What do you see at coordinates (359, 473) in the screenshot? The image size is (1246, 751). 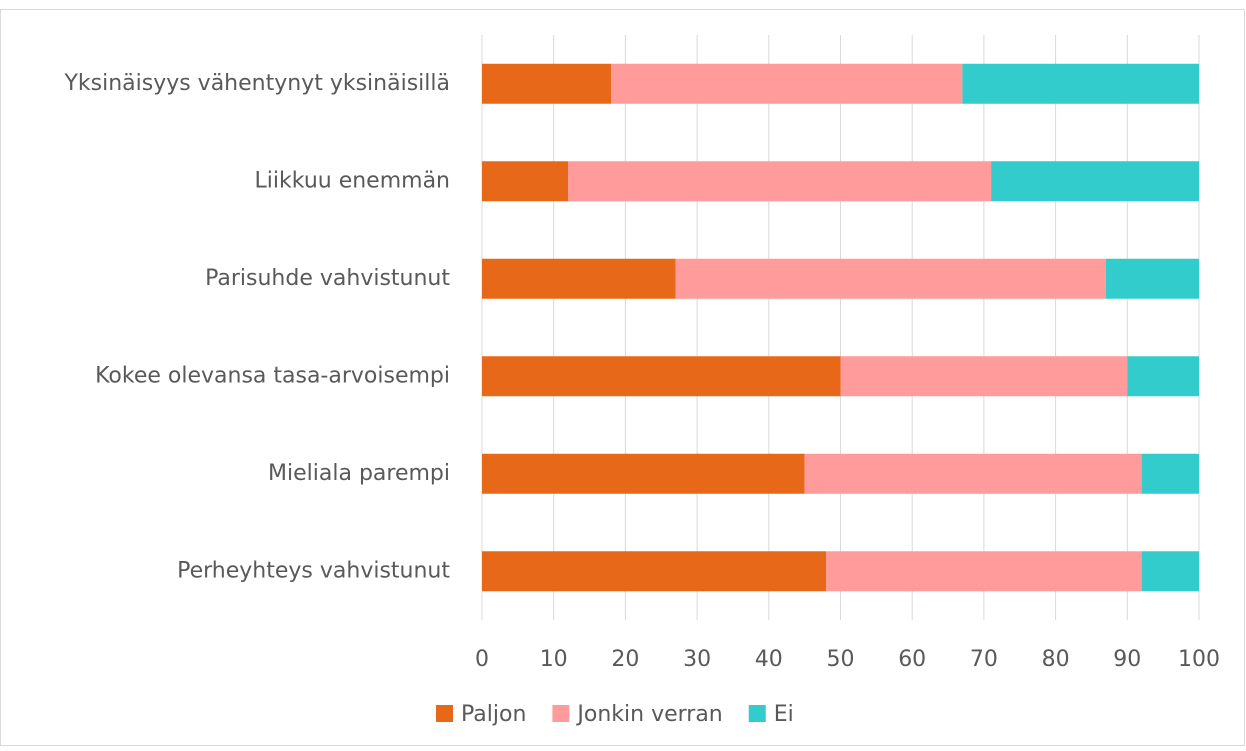 I see `y-tick-label: Mieliala parempi` at bounding box center [359, 473].